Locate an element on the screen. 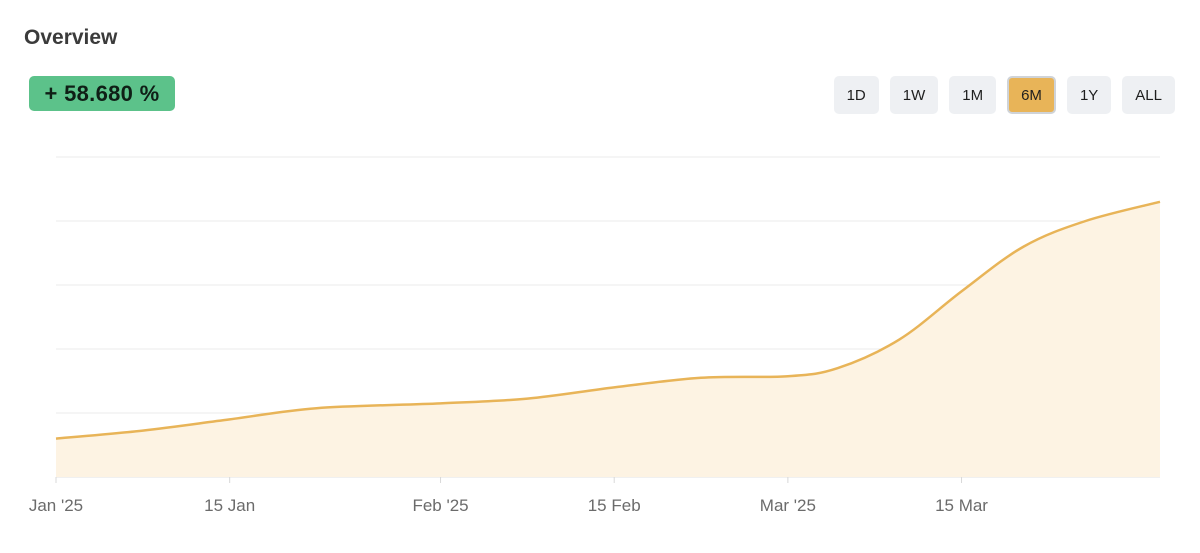  range-button-1w: 1W is located at coordinates (914, 95).